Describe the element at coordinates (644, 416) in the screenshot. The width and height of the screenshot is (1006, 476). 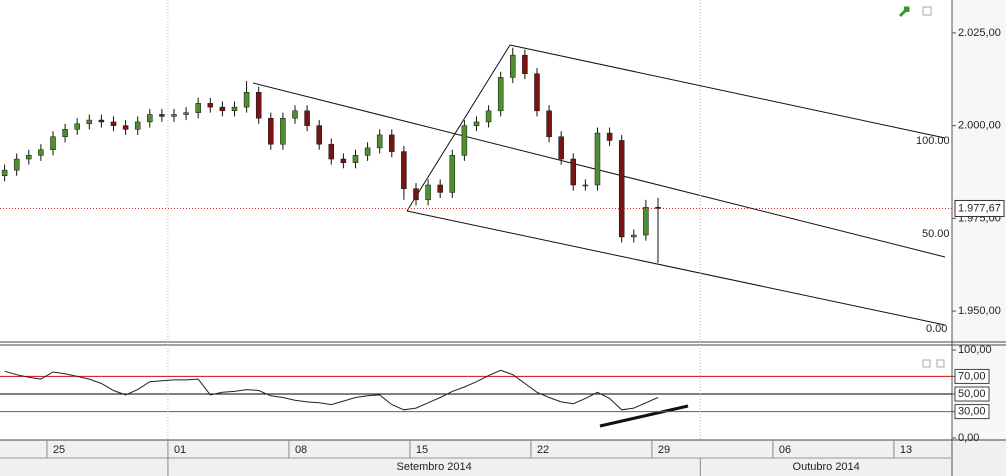
I see `trend-line` at that location.